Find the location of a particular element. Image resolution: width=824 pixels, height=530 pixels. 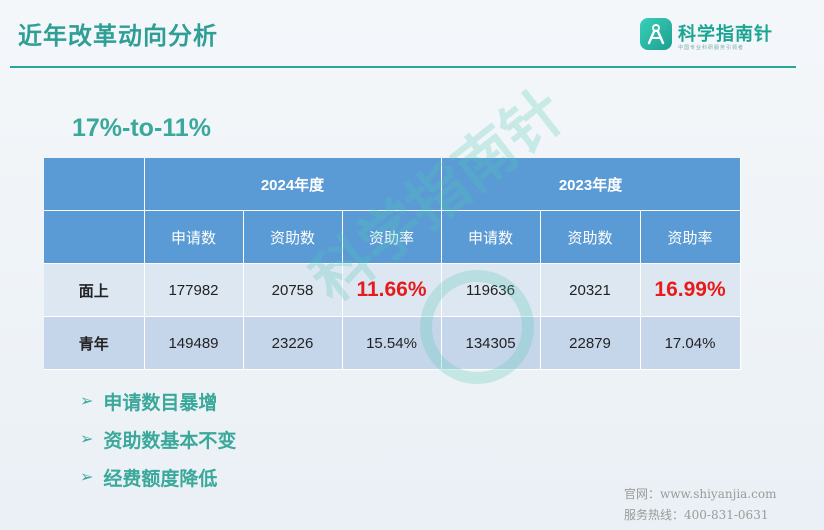

bullet-text: 经费额度降低 is located at coordinates (160, 479).